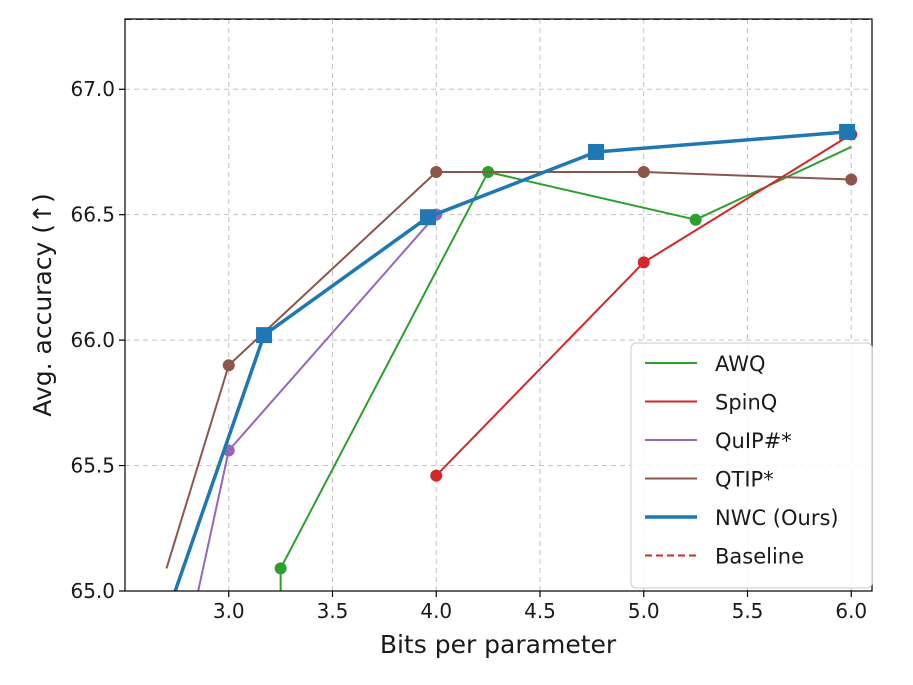 Image resolution: width=913 pixels, height=685 pixels. What do you see at coordinates (333, 611) in the screenshot?
I see `x-tick-label: 3.5` at bounding box center [333, 611].